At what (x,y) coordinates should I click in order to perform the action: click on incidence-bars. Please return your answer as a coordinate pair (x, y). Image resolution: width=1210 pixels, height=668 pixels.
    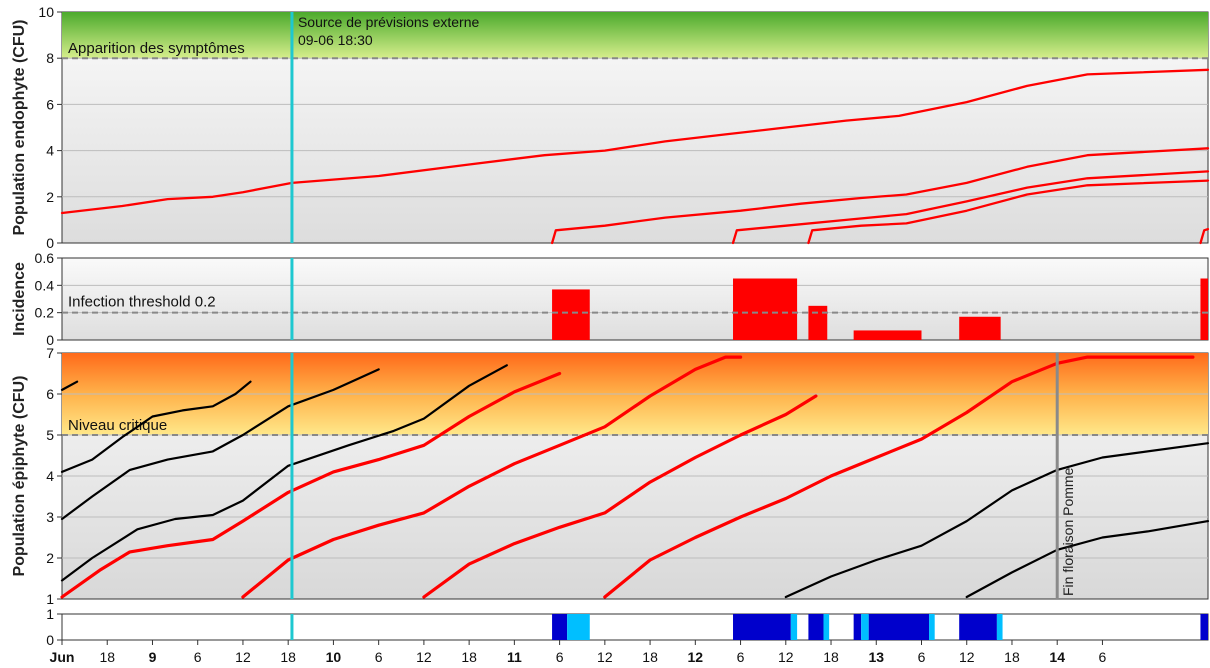
    Looking at the image, I should click on (880, 309).